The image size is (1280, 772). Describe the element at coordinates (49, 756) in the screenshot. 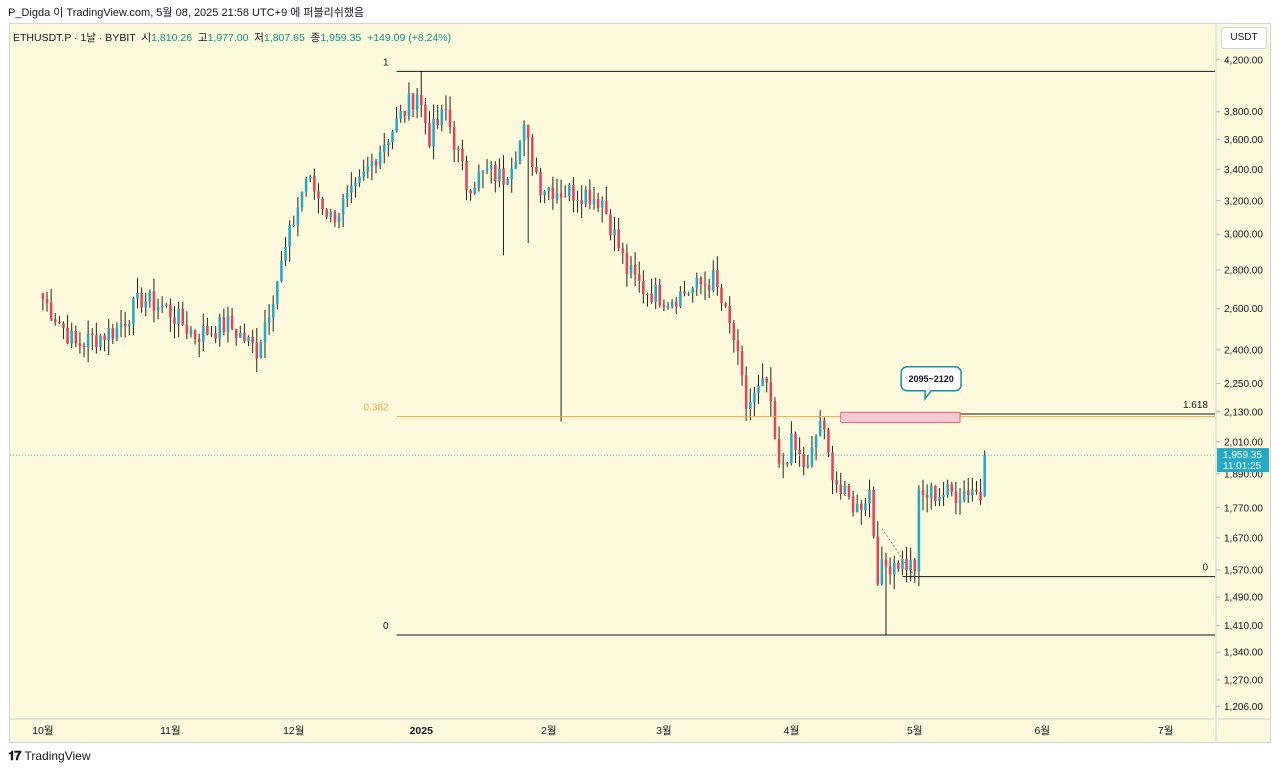

I see `footer-brand: 𝟏𝟕 TradingView` at that location.